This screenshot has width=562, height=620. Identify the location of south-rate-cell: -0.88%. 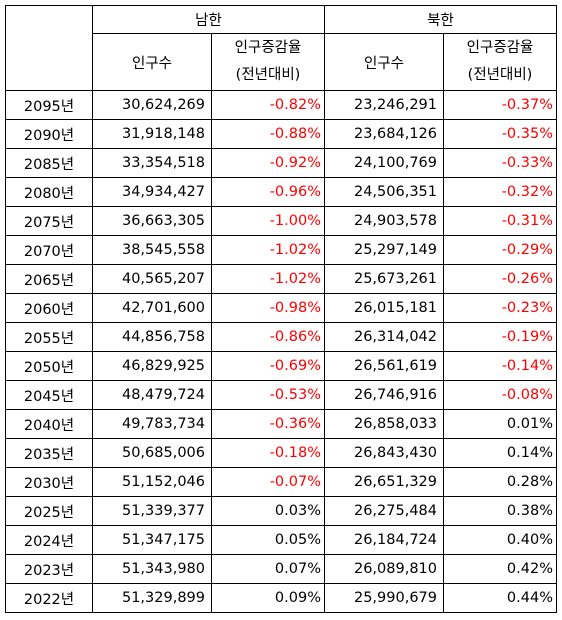
(268, 134).